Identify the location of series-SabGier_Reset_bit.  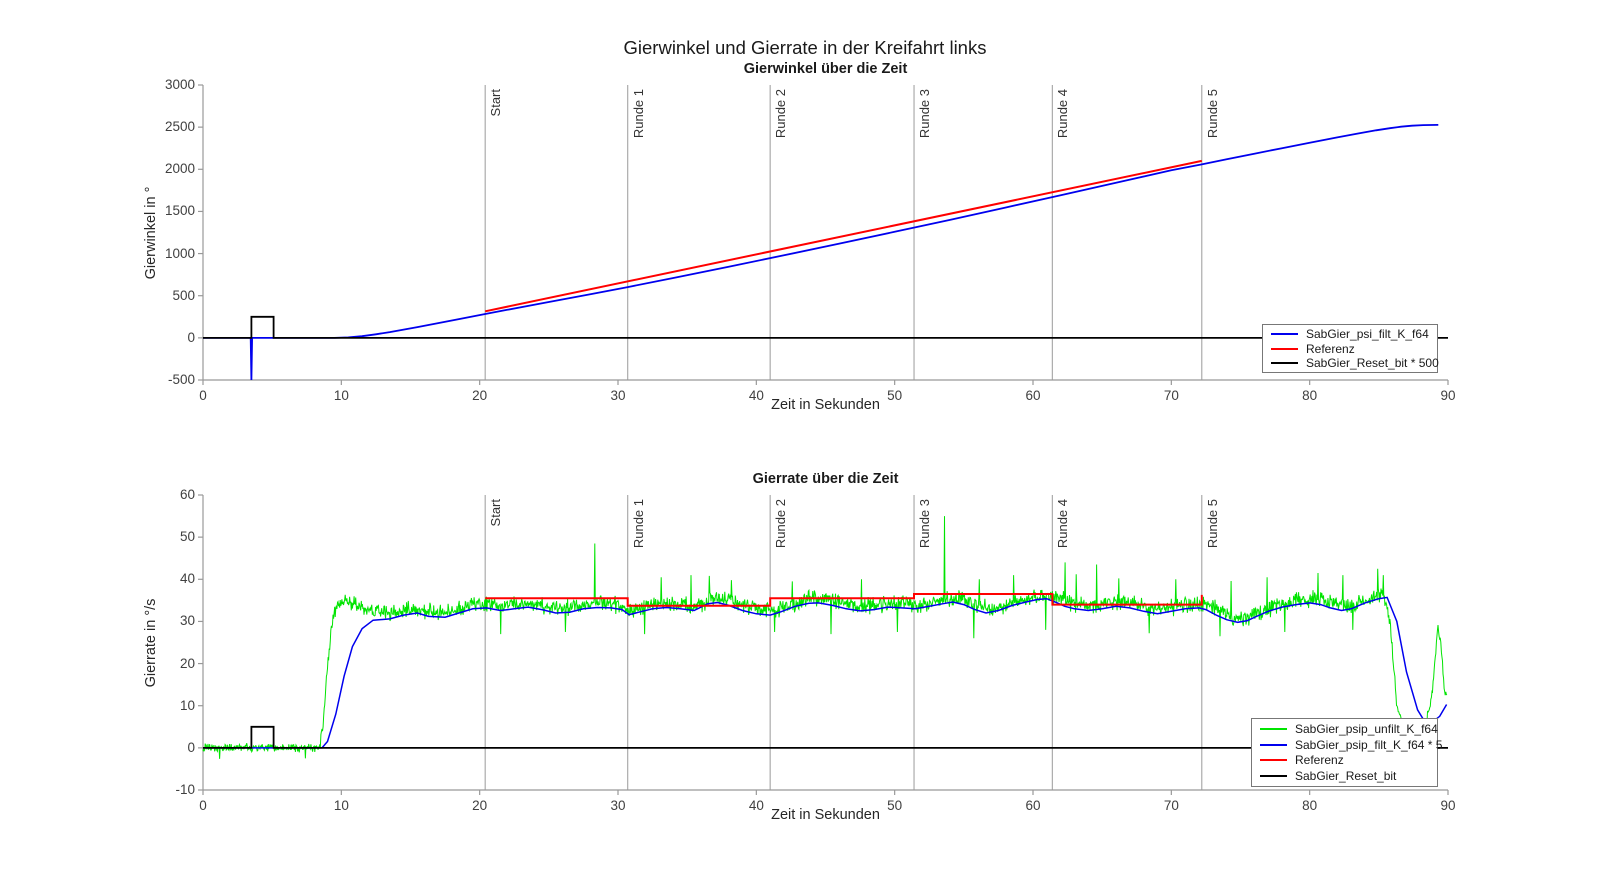
(825, 737).